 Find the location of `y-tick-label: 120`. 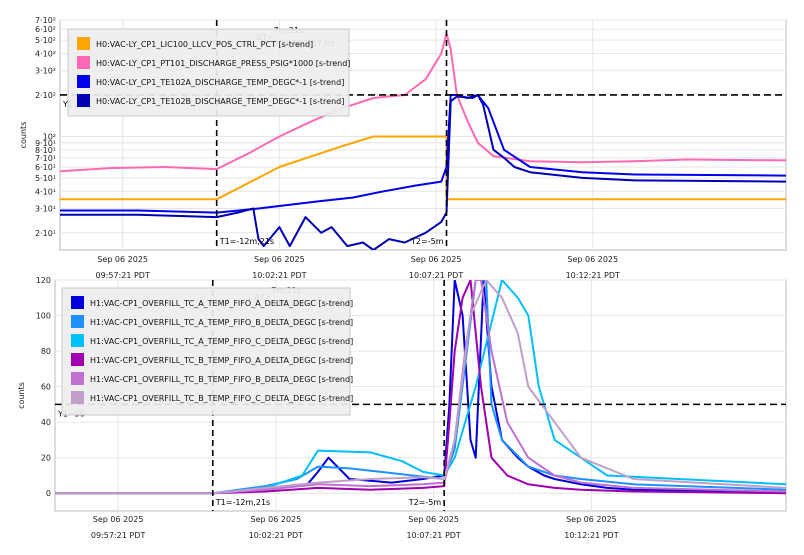

y-tick-label: 120 is located at coordinates (43, 280).